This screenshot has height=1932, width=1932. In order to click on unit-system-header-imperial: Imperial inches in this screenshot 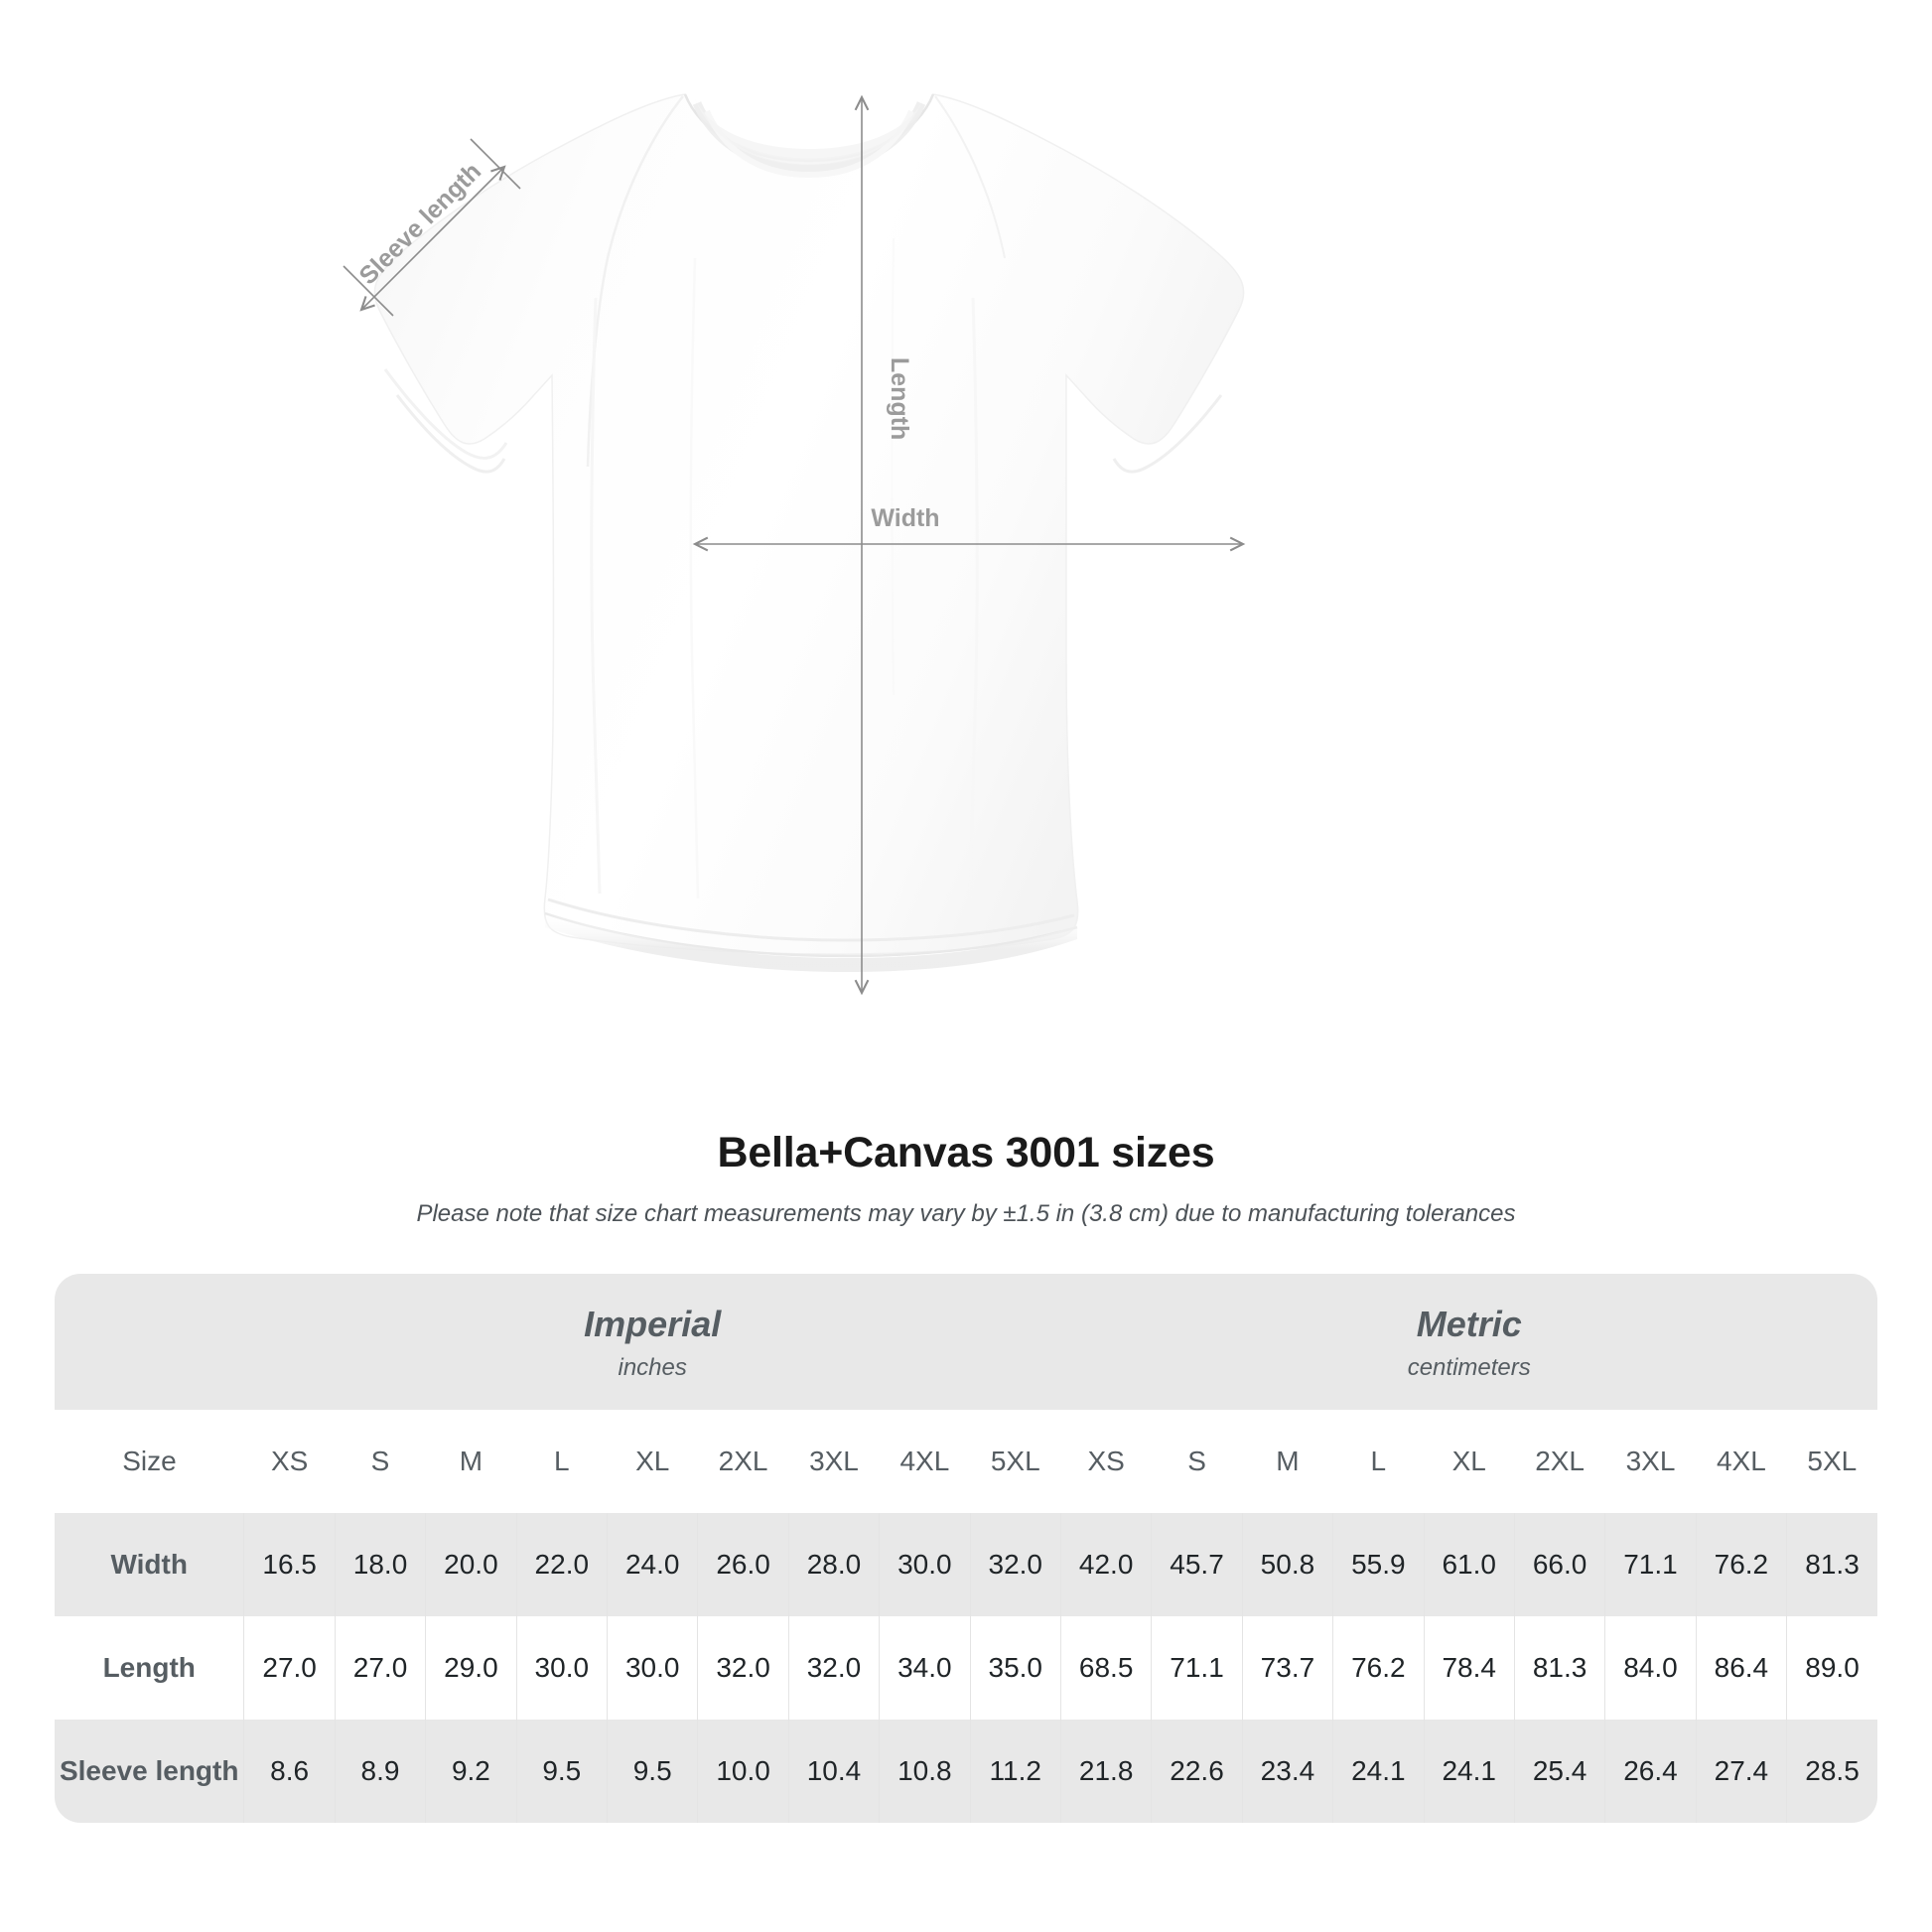, I will do `click(652, 1342)`.